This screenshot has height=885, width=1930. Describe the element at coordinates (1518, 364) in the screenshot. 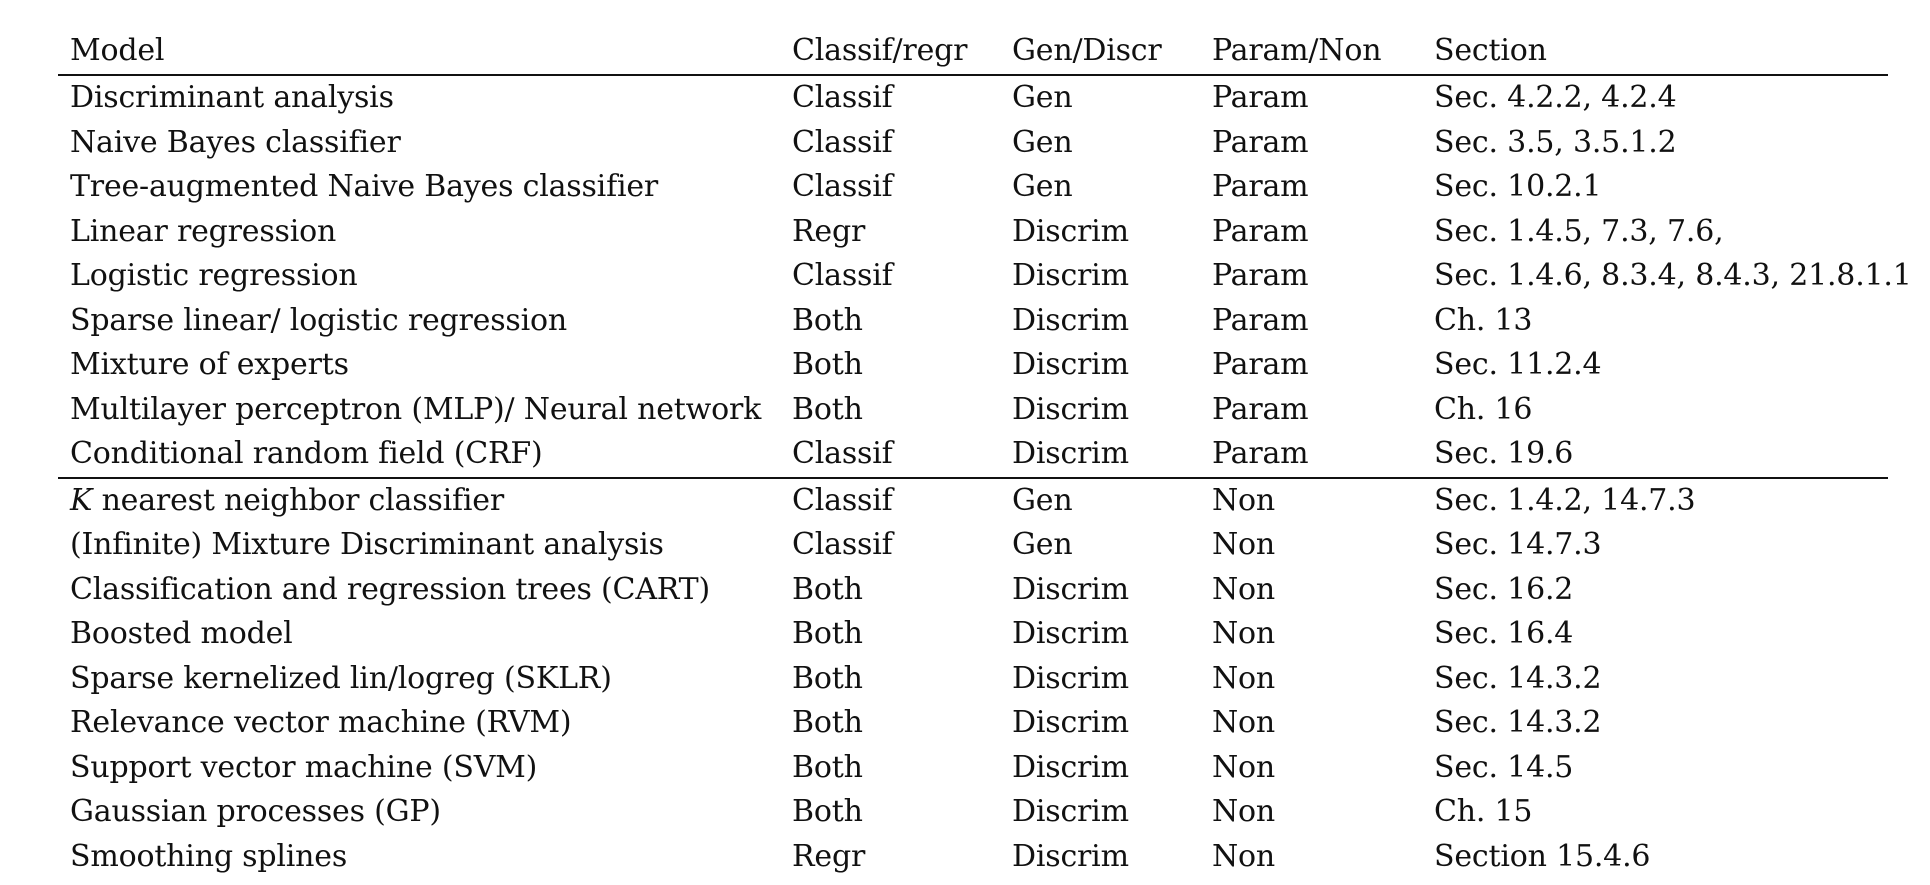

I see `cell-section: Sec. 11.2.4` at that location.